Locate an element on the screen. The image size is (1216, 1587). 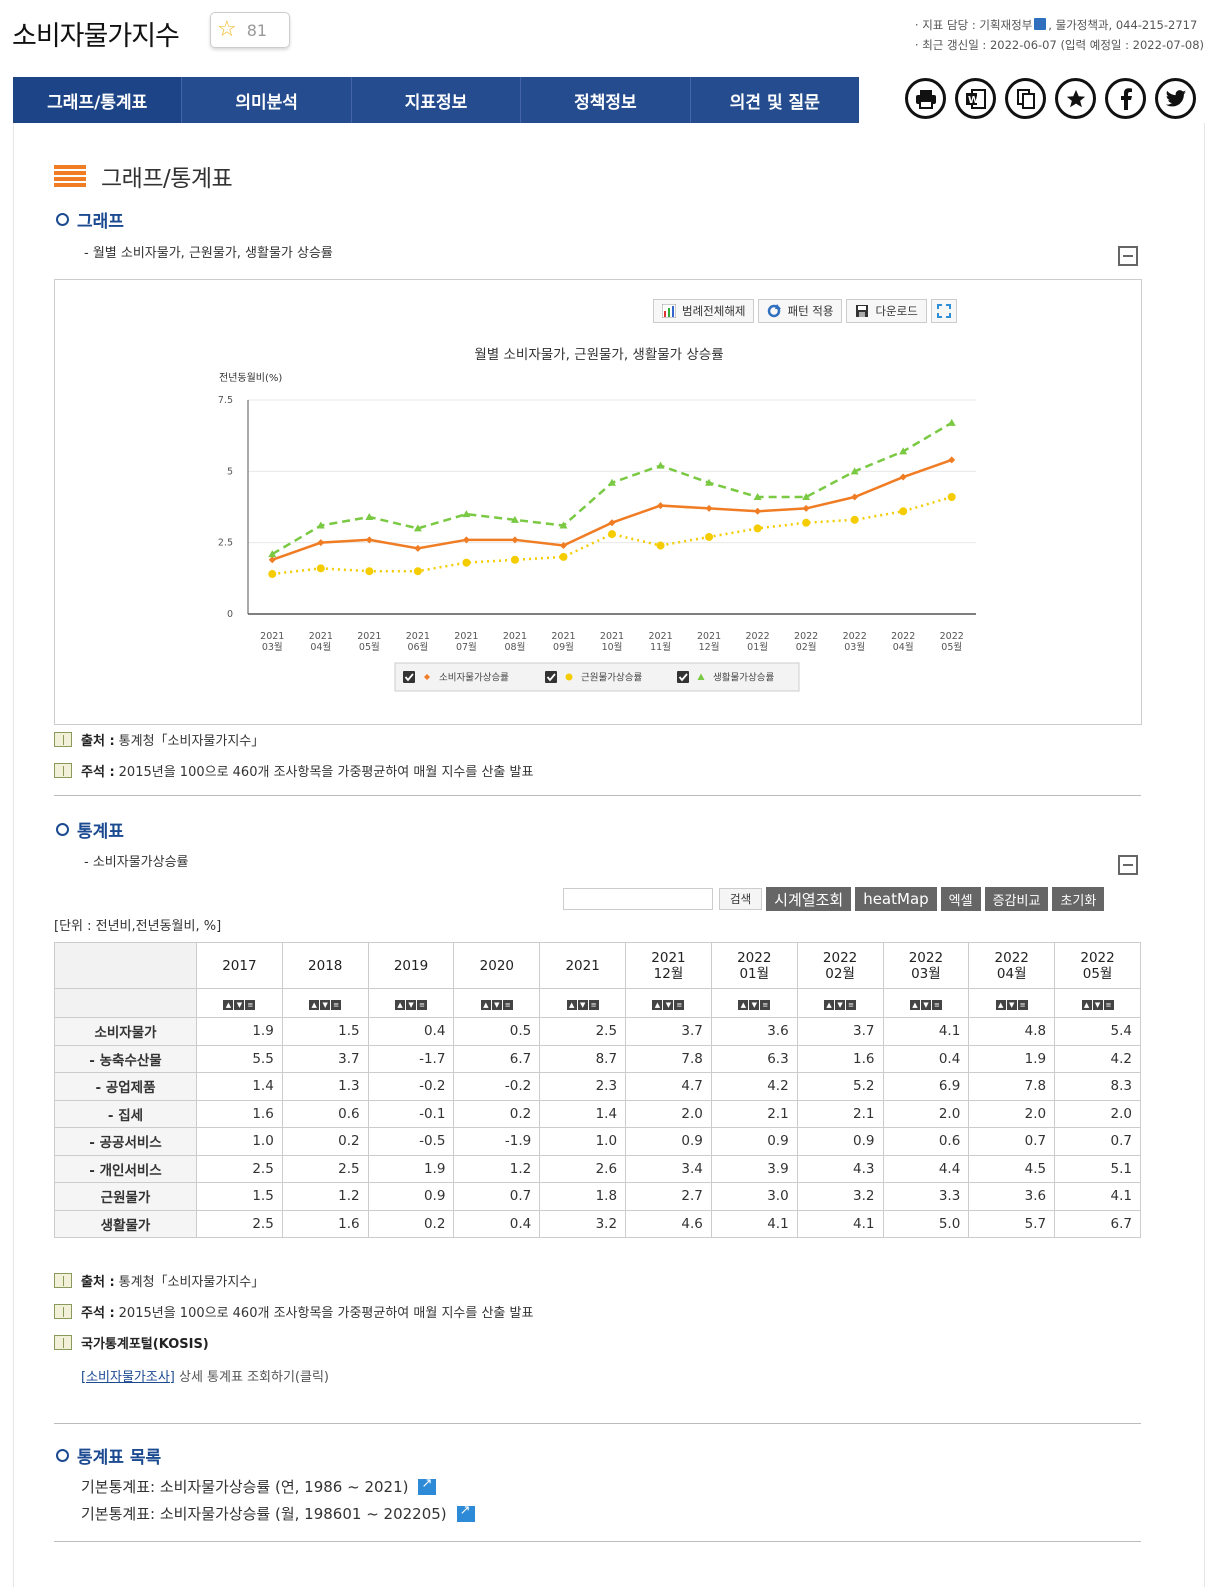
legend-toggle-button: 범례전체해제 is located at coordinates (704, 311).